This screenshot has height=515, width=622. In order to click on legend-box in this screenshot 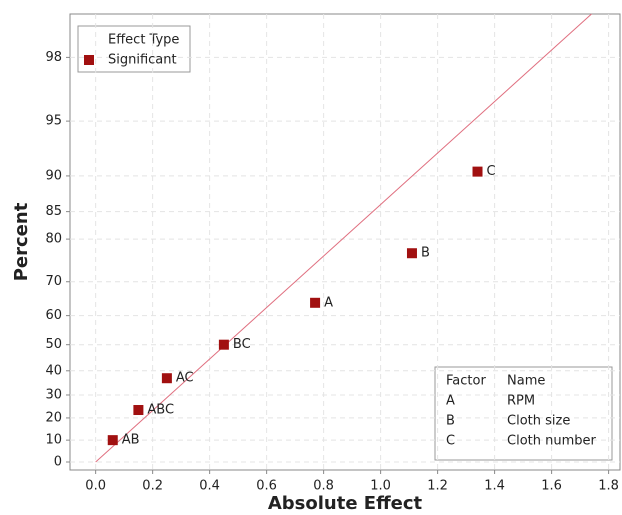, I will do `click(134, 49)`.